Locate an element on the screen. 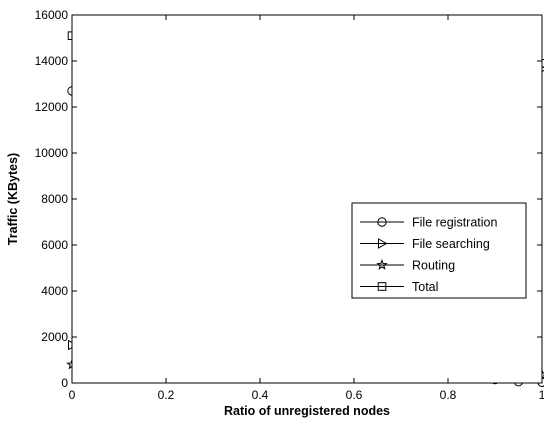 The image size is (544, 423). legend-label: Routing is located at coordinates (433, 266).